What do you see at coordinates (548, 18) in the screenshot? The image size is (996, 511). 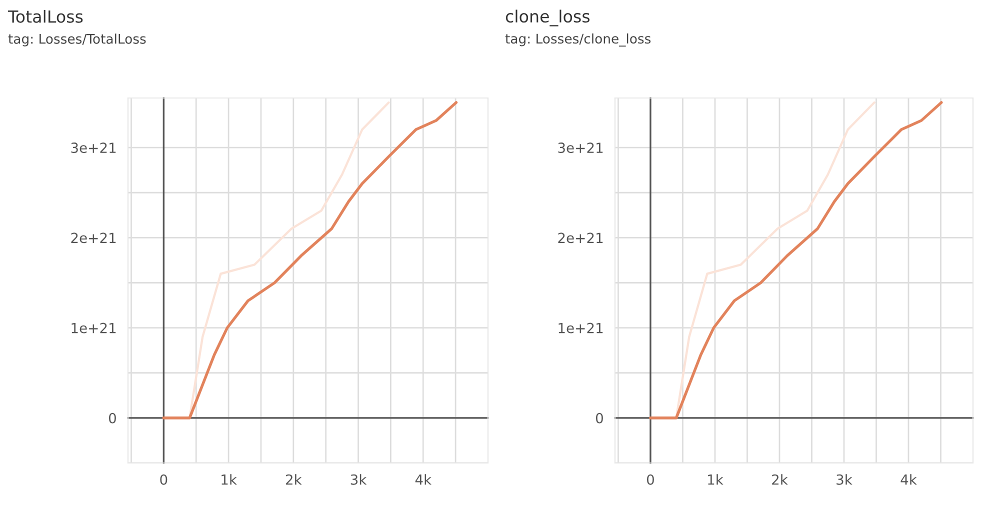 I see `chart-title: clone_loss` at bounding box center [548, 18].